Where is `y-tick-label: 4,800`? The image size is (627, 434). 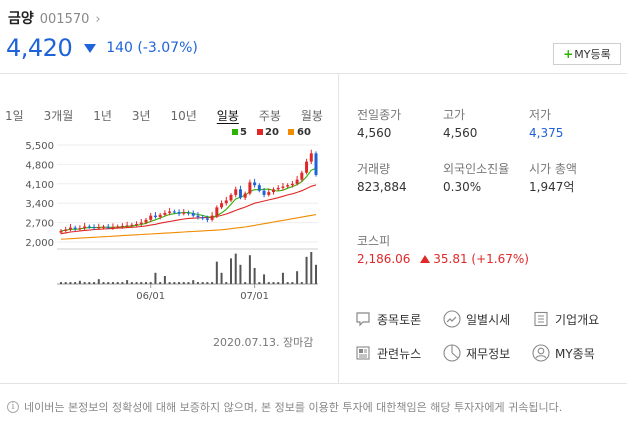
y-tick-label: 4,800 is located at coordinates (39, 165).